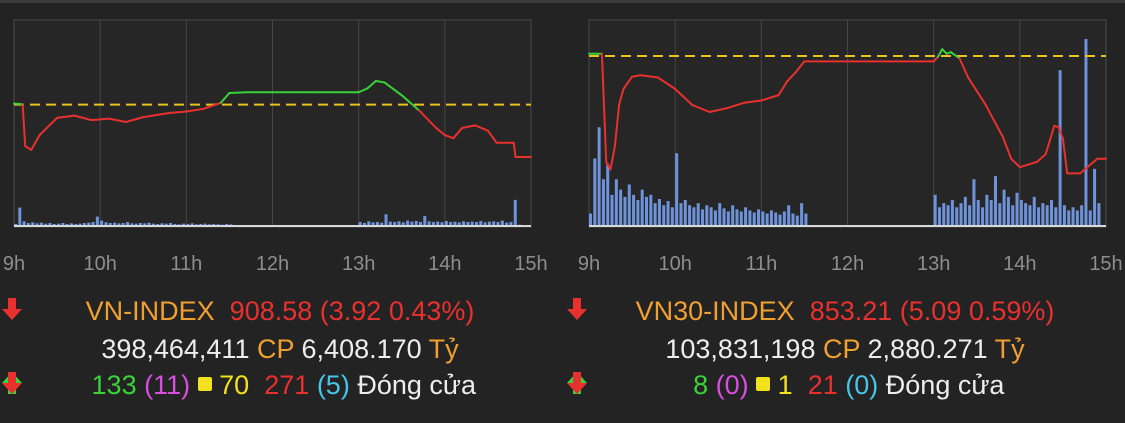  Describe the element at coordinates (186, 264) in the screenshot. I see `x-tick-label: 11h` at that location.